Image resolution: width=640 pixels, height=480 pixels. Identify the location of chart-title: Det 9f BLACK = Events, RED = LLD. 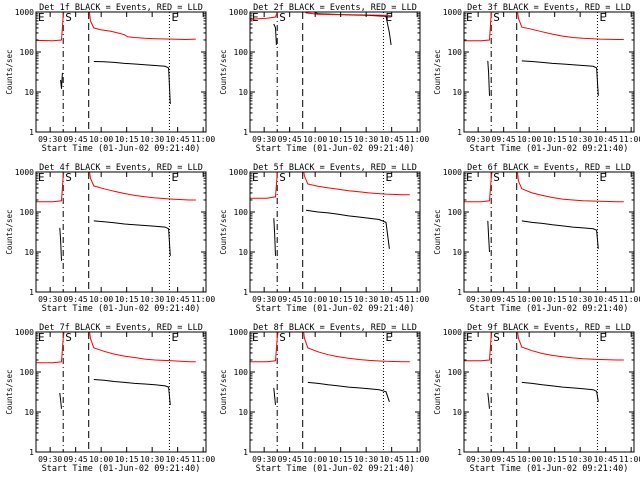
(549, 328).